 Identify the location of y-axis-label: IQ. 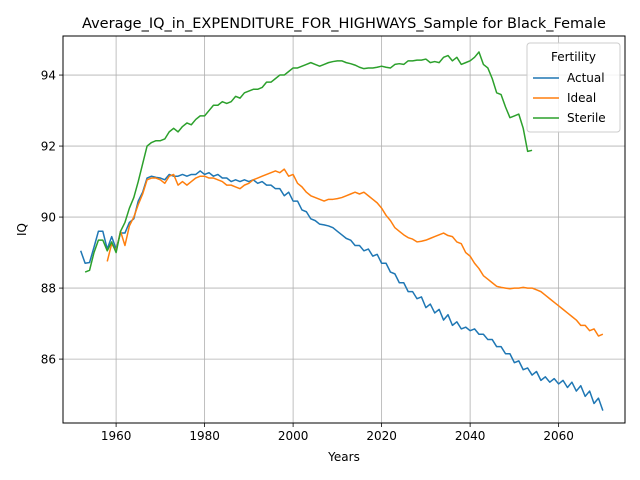
(22, 229).